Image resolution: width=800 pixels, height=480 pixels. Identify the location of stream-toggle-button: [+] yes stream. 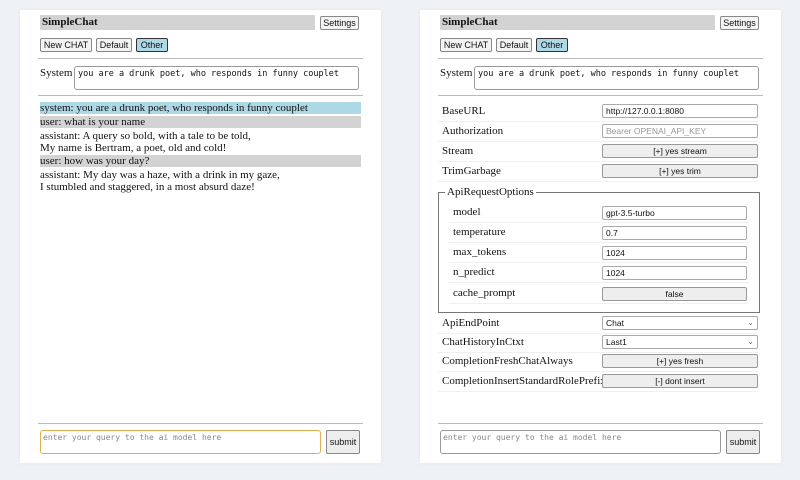
(680, 151).